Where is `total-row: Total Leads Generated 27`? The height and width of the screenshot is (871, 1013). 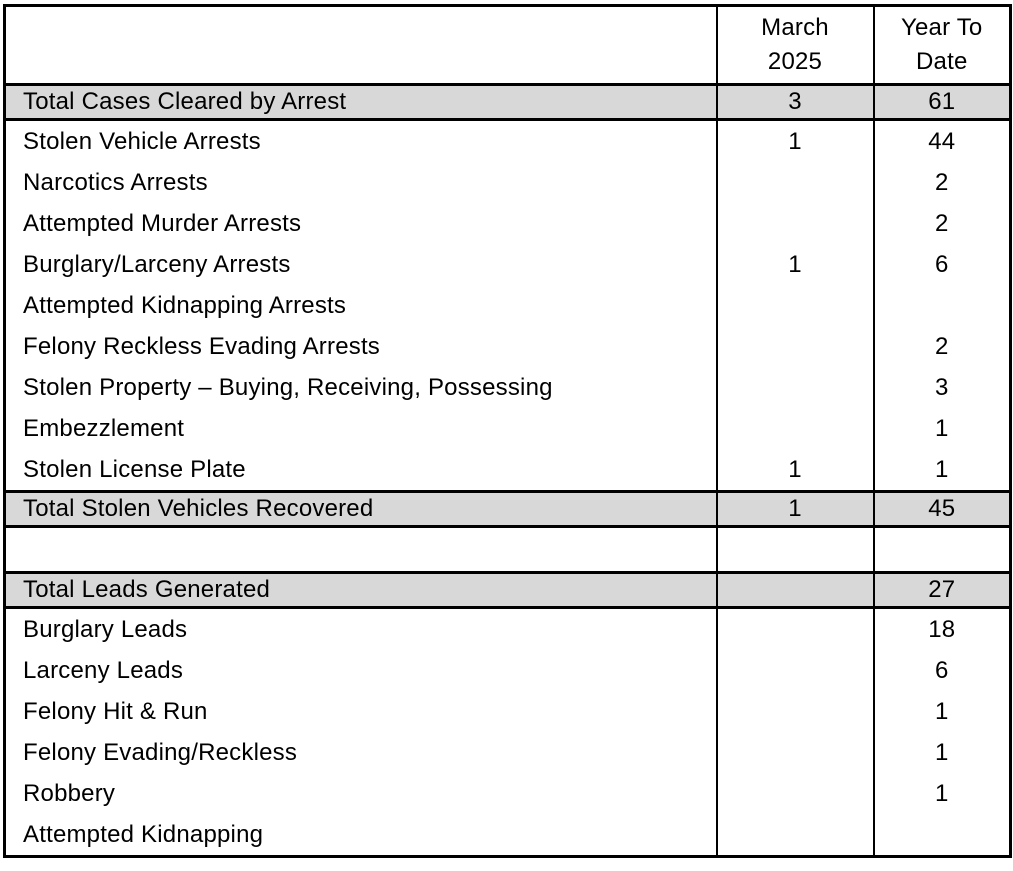
total-row: Total Leads Generated 27 is located at coordinates (507, 590).